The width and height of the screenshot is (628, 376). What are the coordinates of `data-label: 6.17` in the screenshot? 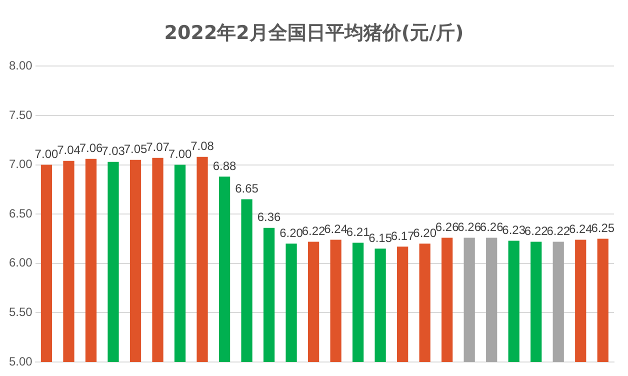 It's located at (402, 235).